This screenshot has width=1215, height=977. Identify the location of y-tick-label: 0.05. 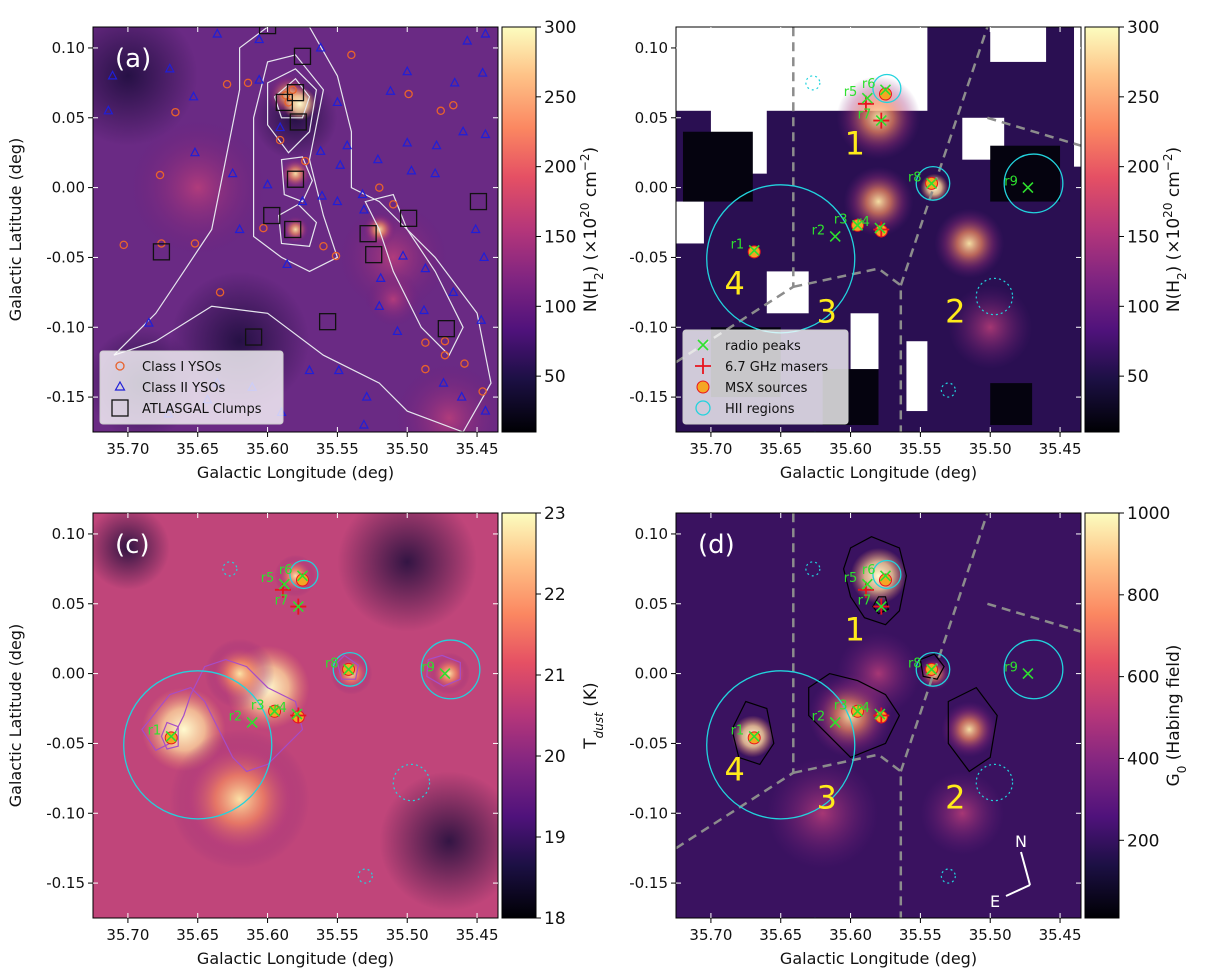
(68, 118).